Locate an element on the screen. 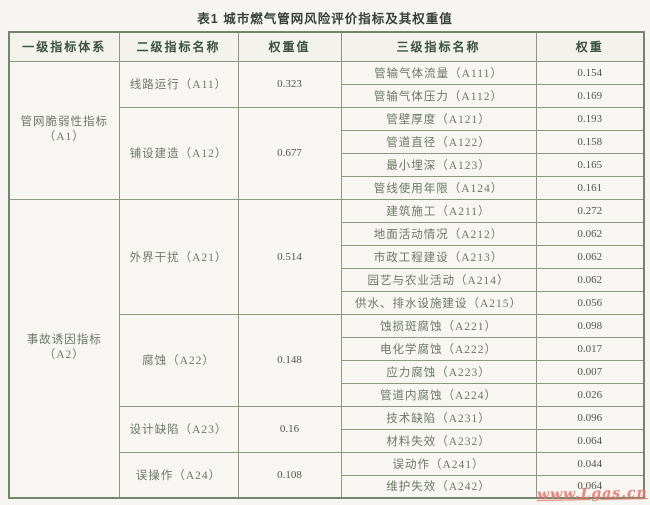  header-level2-name: 二级指标名称 is located at coordinates (178, 46).